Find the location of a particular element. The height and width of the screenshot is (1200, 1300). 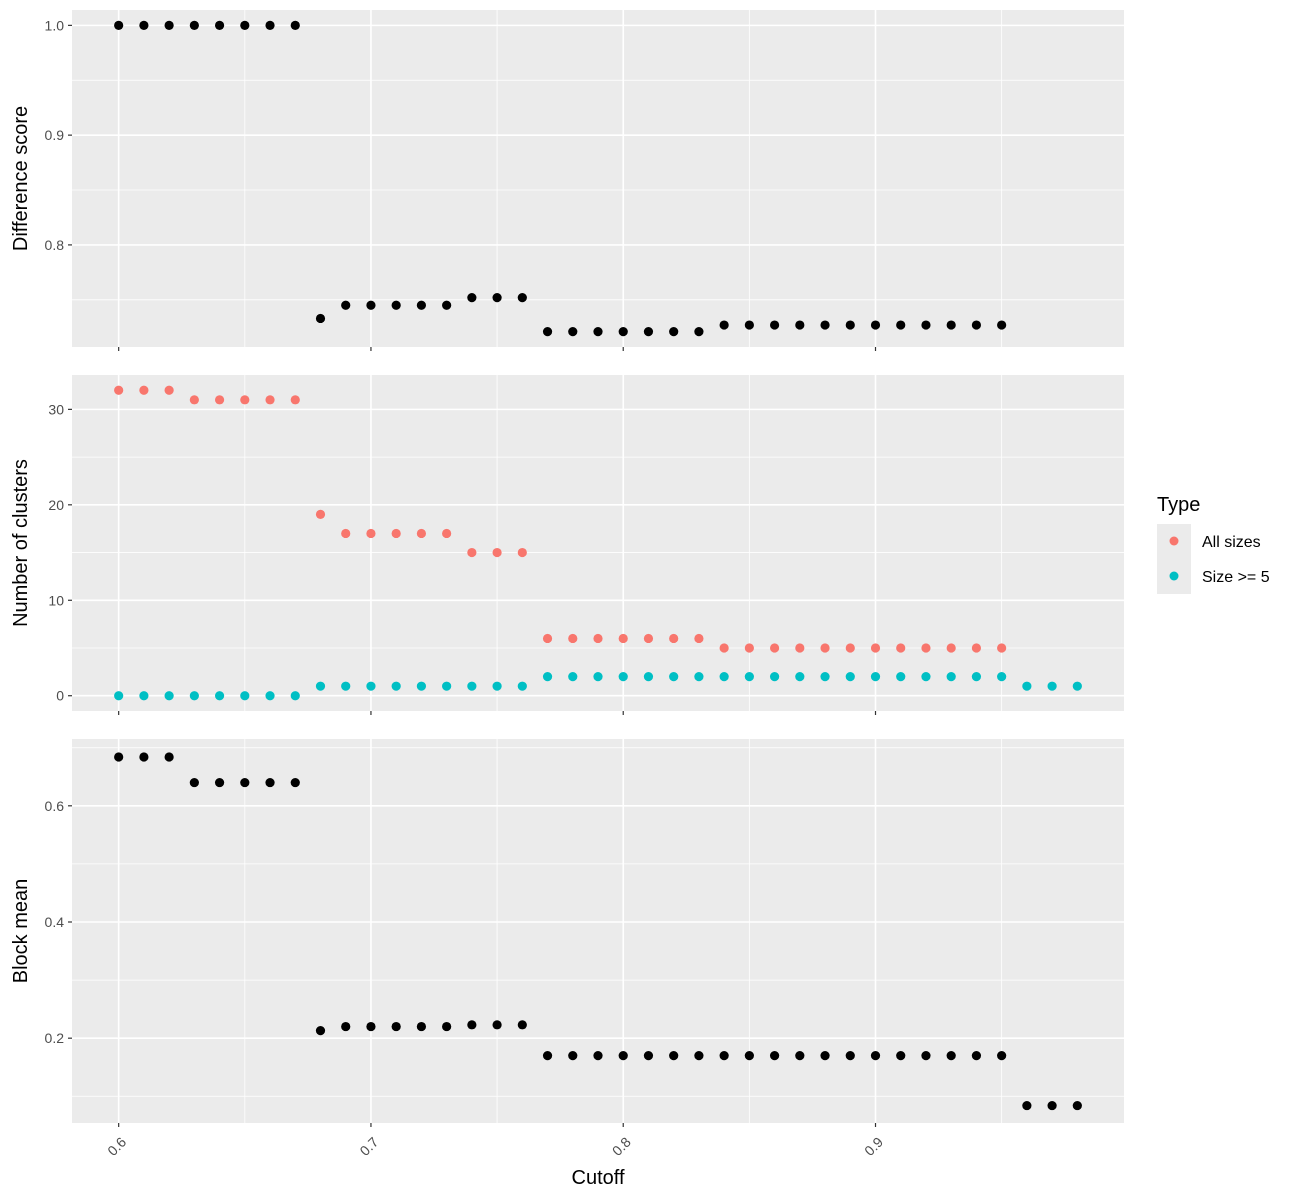

legend-label-all-sizes: All sizes is located at coordinates (1231, 542).